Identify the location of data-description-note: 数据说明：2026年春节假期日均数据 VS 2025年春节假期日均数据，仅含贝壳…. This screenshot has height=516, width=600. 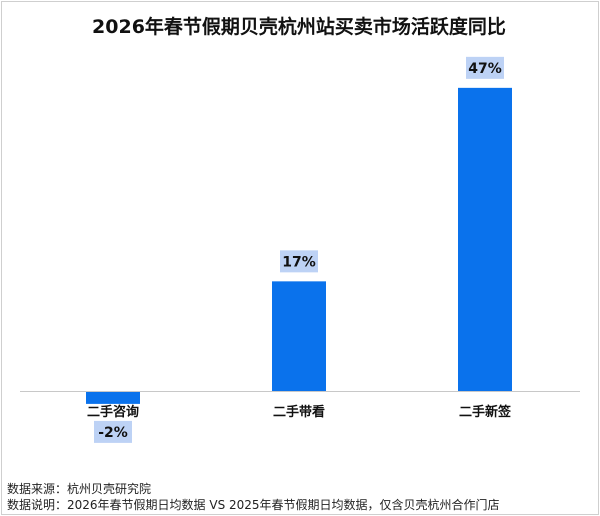
(253, 505).